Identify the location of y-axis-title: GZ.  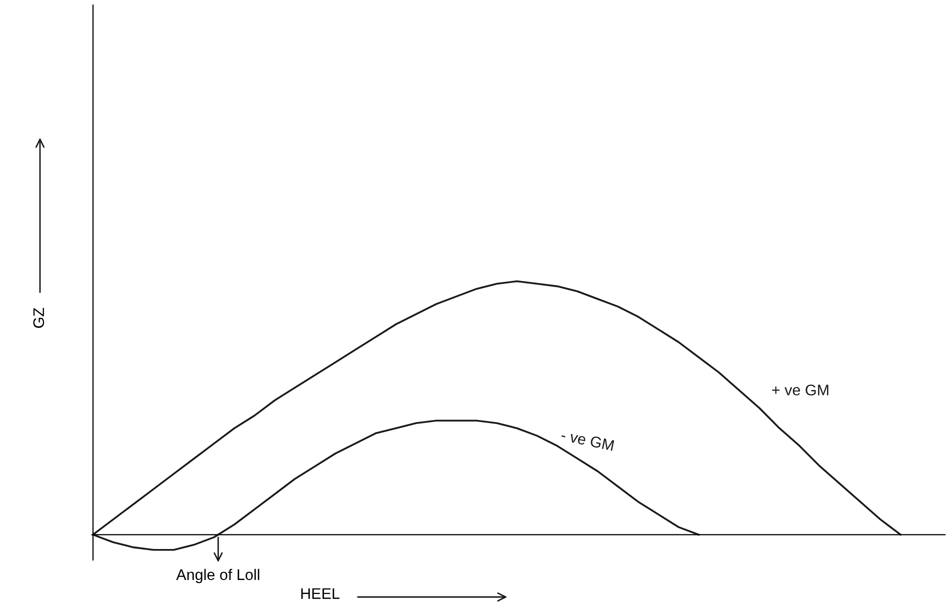
(38, 318).